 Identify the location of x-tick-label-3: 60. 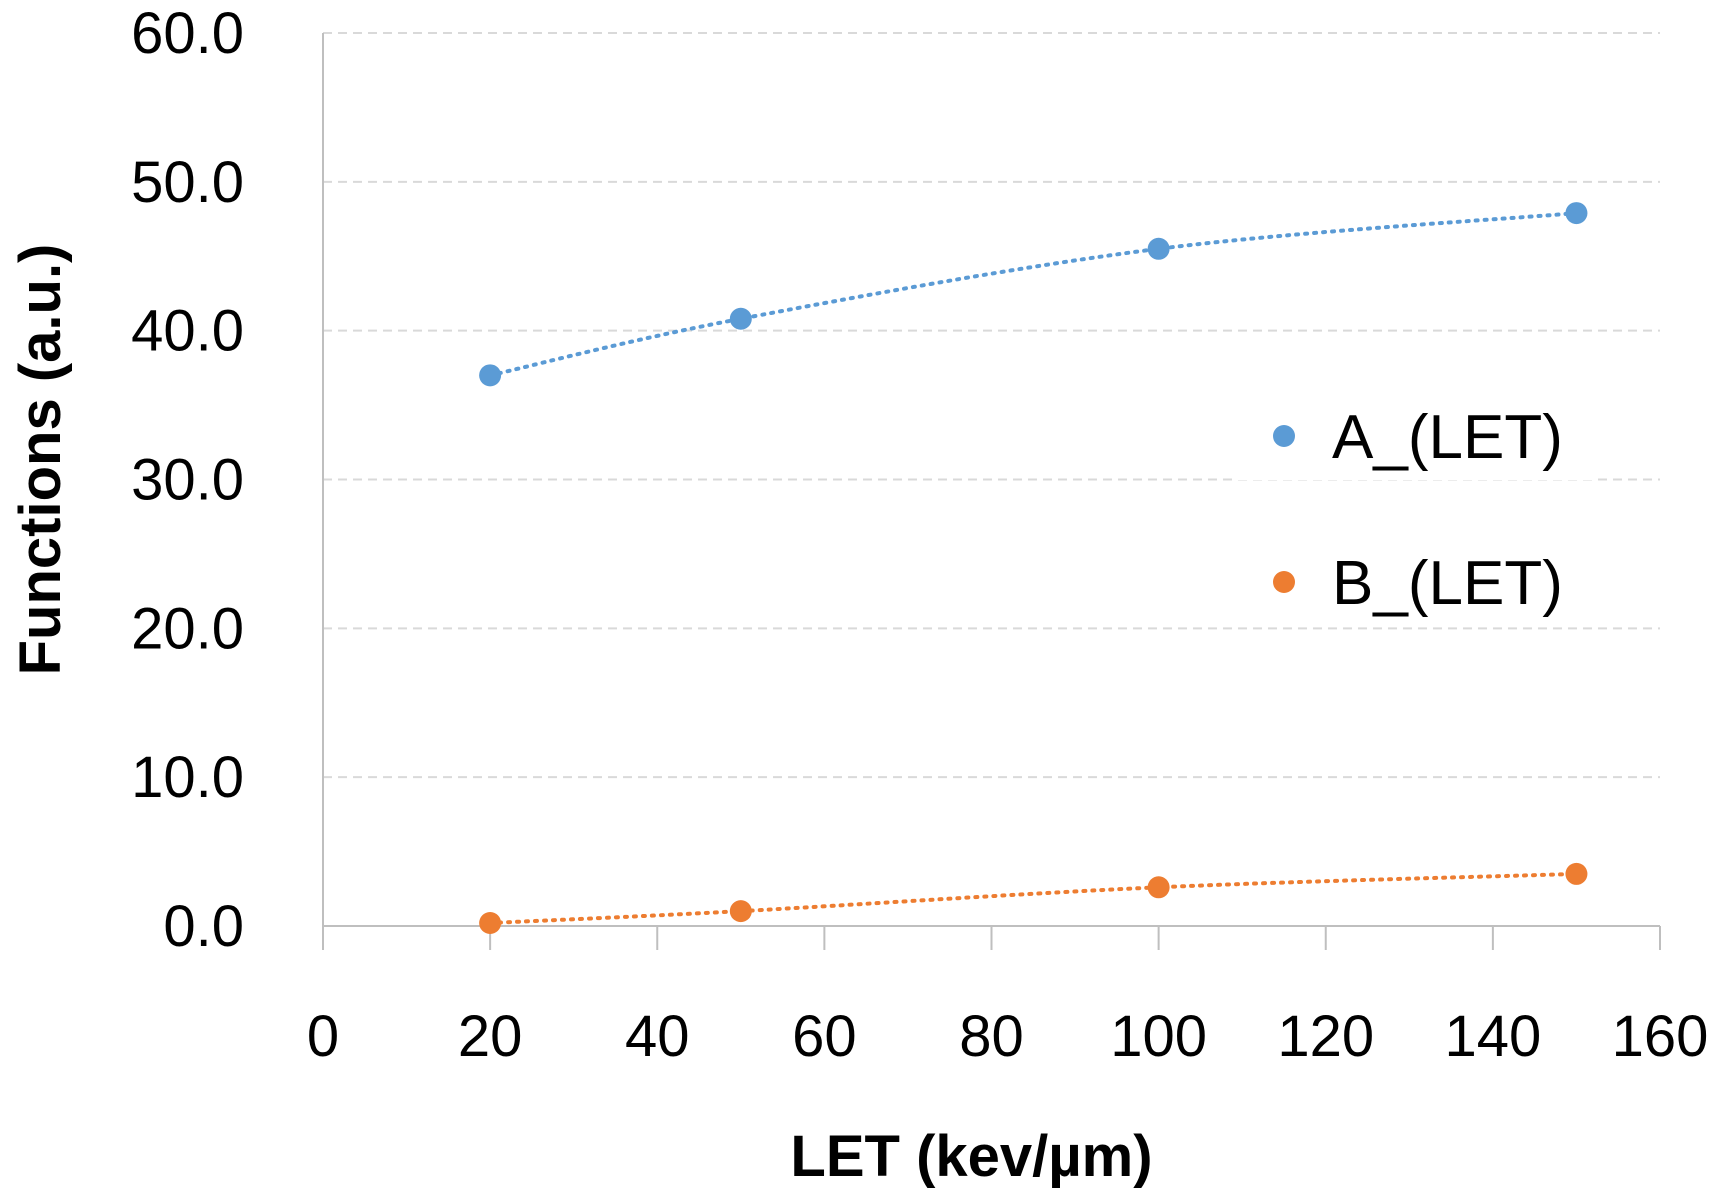
(824, 1036).